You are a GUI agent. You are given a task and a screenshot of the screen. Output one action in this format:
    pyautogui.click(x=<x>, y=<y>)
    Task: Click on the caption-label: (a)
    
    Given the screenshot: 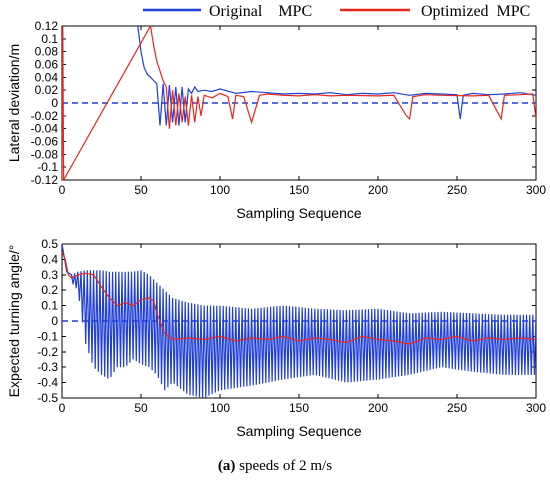 What is the action you would take?
    pyautogui.click(x=227, y=466)
    